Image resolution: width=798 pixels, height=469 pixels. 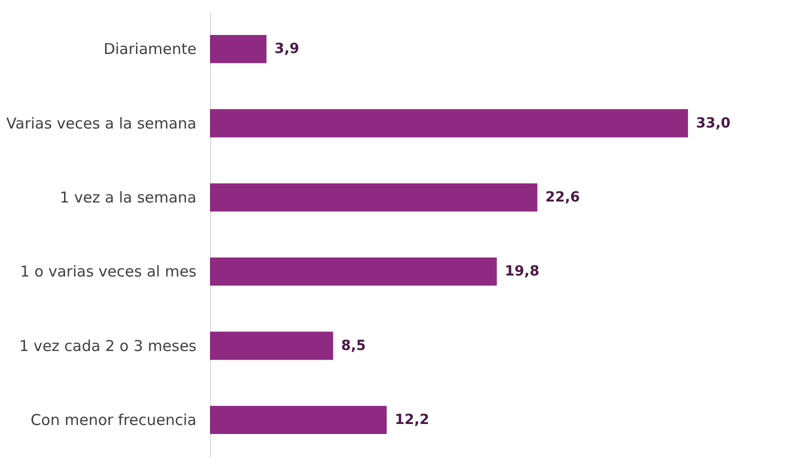 I want to click on y-tick-label: 1 vez a la semana, so click(x=128, y=197).